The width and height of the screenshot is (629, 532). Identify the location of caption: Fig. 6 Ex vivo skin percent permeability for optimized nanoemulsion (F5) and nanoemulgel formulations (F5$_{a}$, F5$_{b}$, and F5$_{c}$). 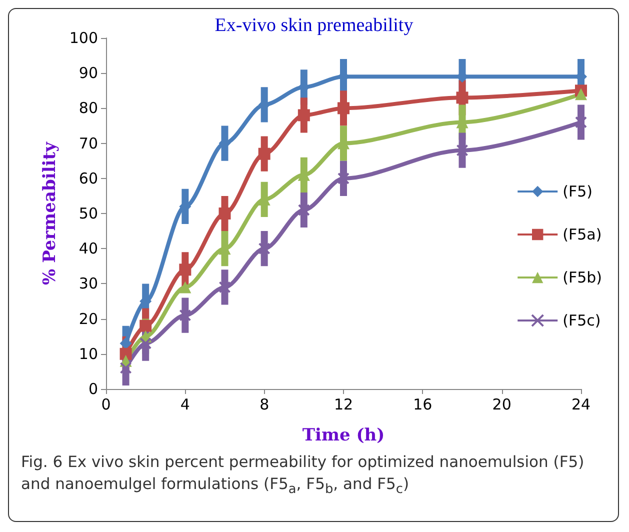
(303, 476).